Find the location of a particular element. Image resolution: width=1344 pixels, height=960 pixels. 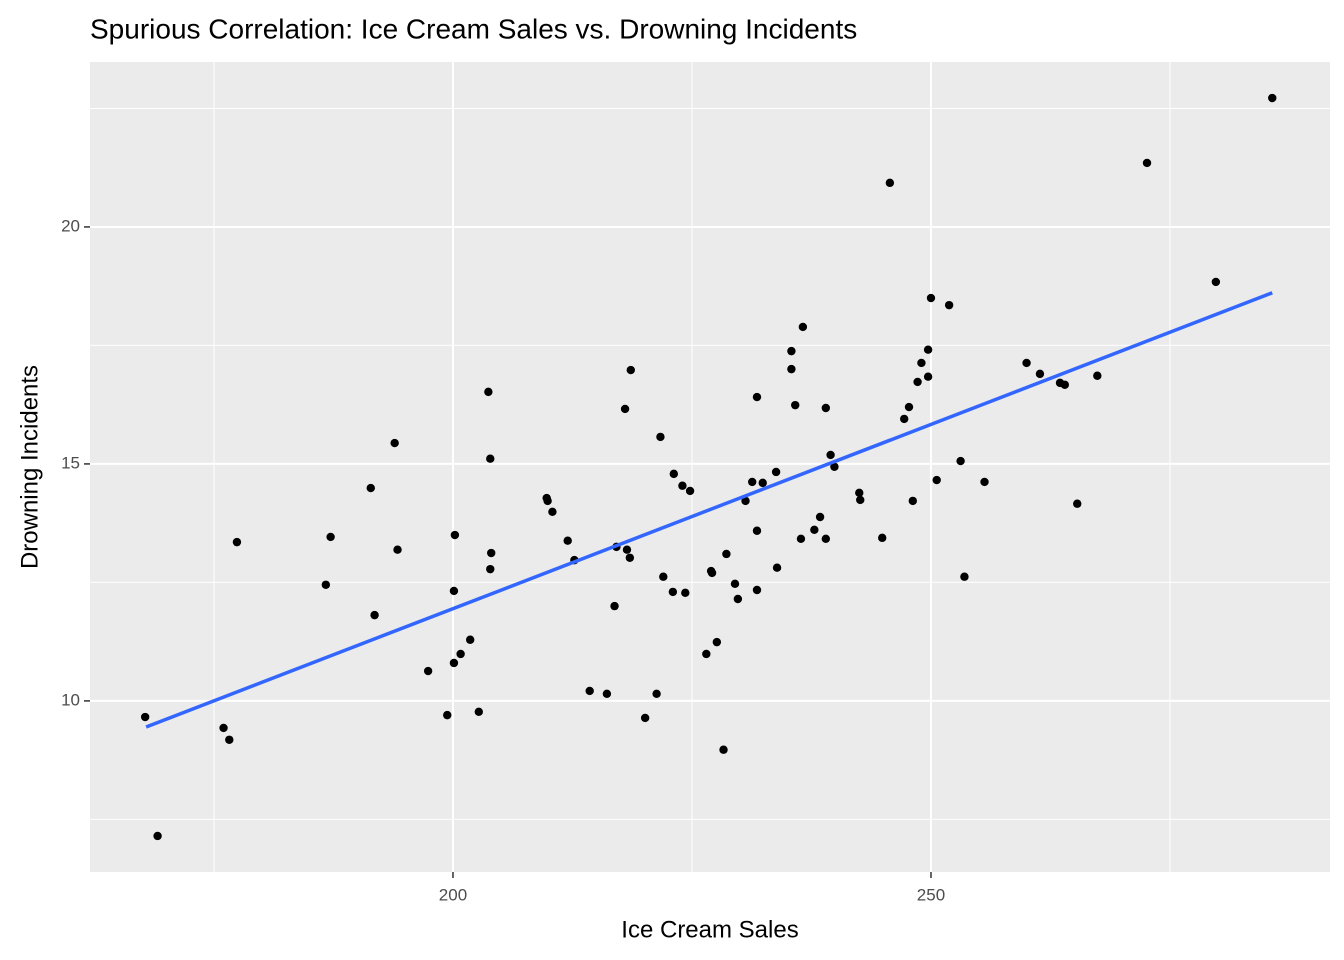

y-axis-label: Drowning Incidents is located at coordinates (29, 467).